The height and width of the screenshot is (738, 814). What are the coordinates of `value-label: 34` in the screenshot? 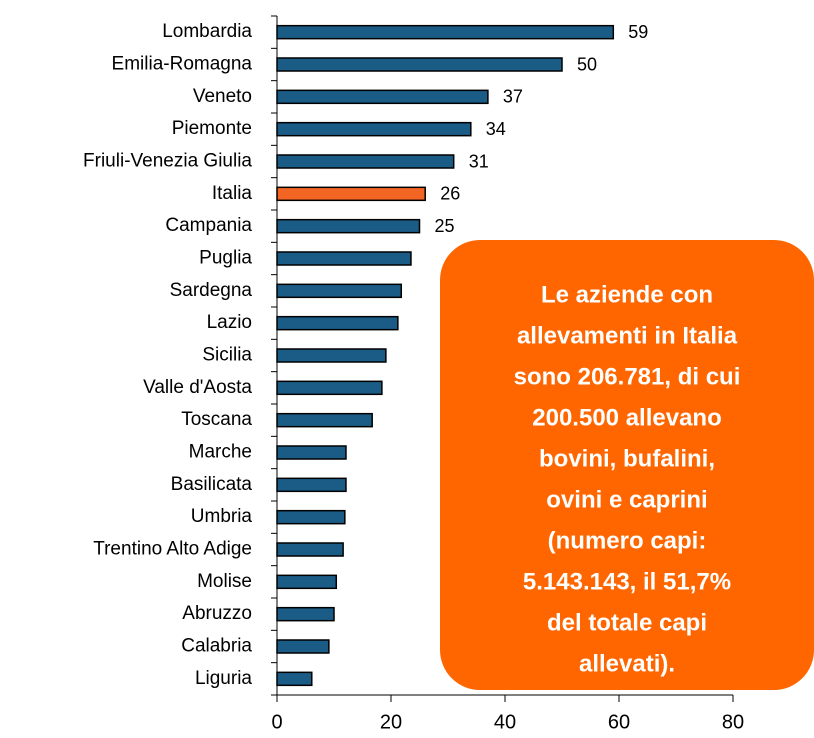 It's located at (496, 129).